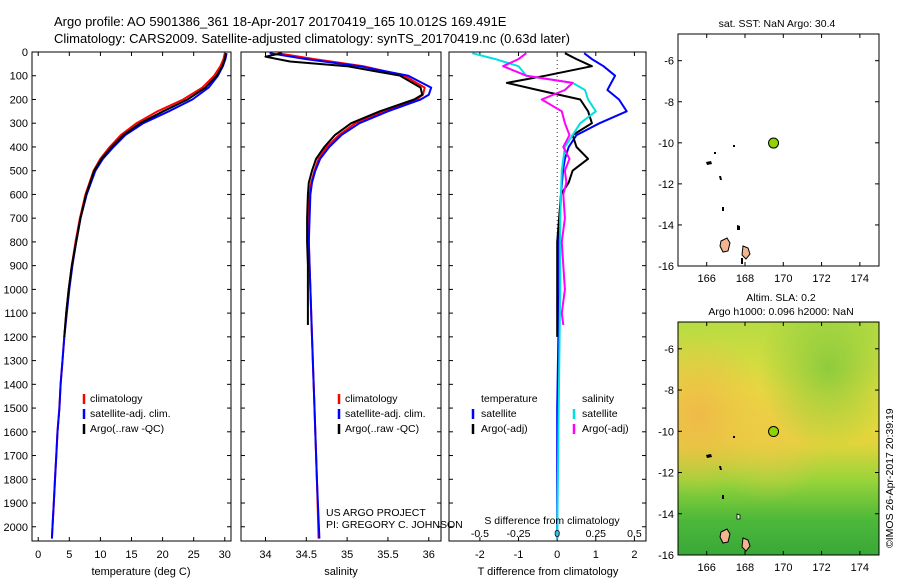 The image size is (900, 580). What do you see at coordinates (19, 267) in the screenshot?
I see `depth-tick-label: 900` at bounding box center [19, 267].